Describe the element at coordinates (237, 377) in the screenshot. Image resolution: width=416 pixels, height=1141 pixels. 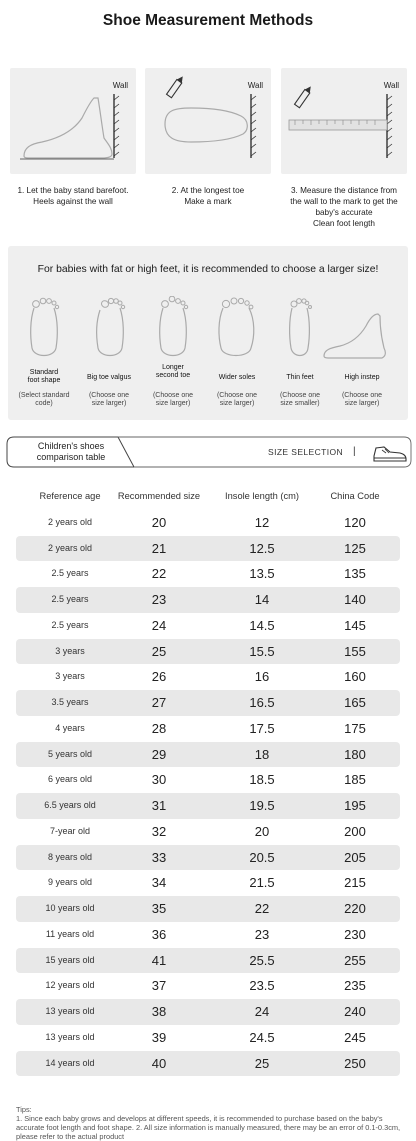
I see `foot-label-wider-soles: Wider soles` at that location.